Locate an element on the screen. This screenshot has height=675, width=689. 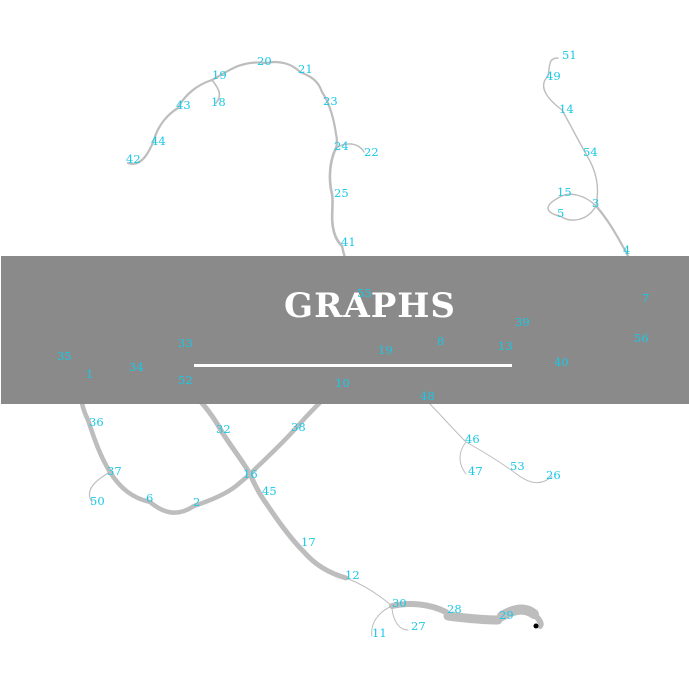
node-label: 55 is located at coordinates (364, 293).